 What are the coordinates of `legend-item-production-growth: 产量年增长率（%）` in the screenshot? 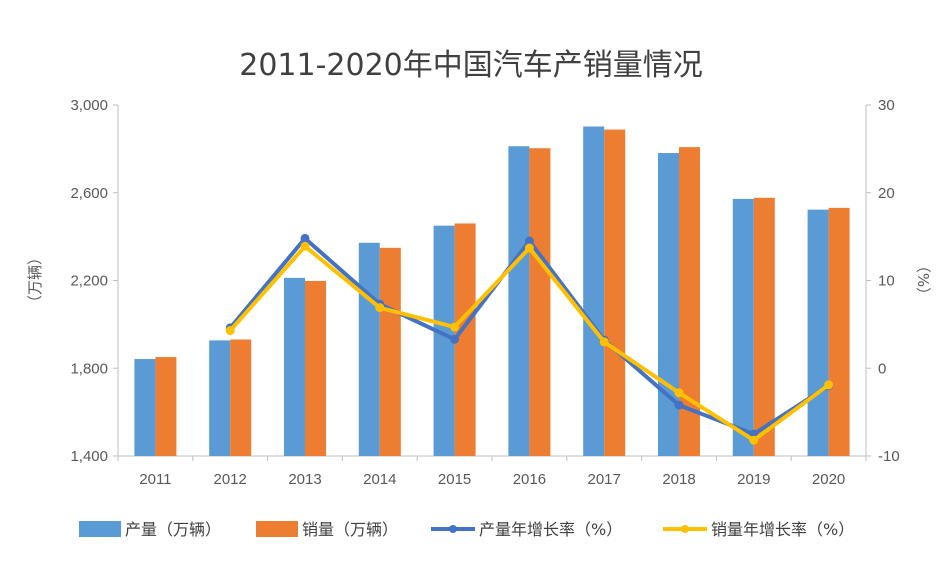 It's located at (526, 529).